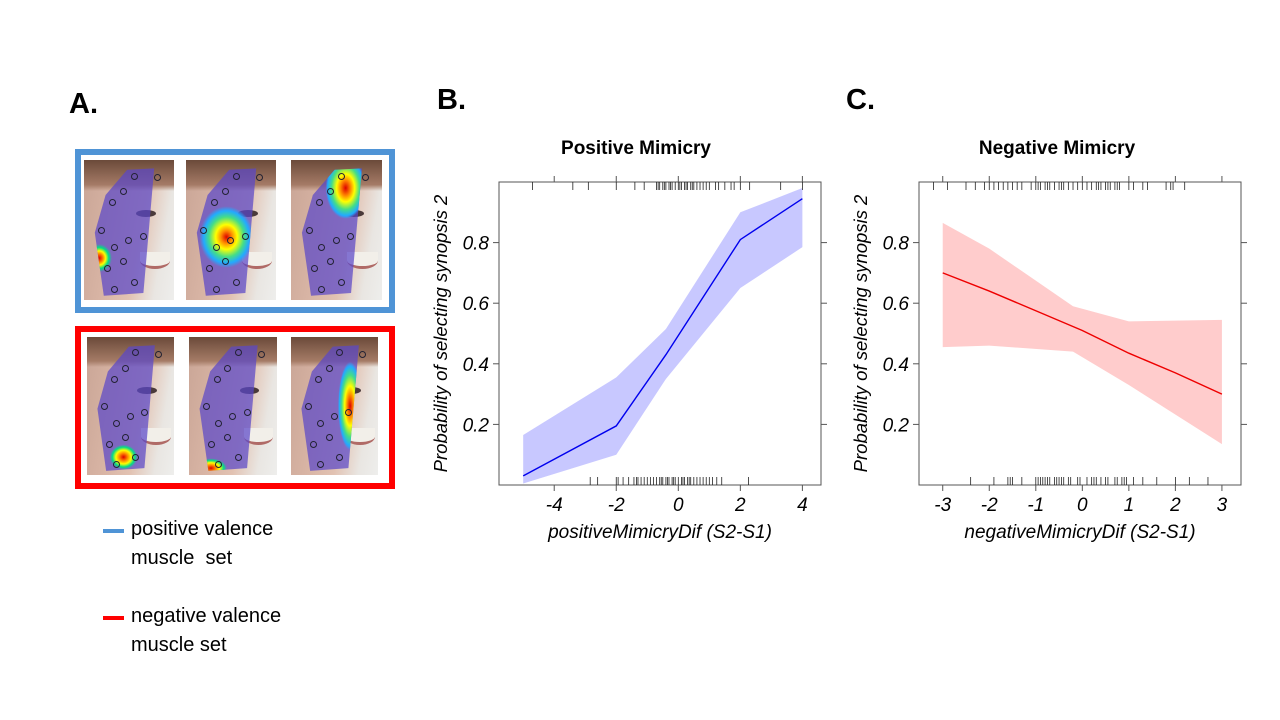  I want to click on panel-c-letter: C., so click(860, 100).